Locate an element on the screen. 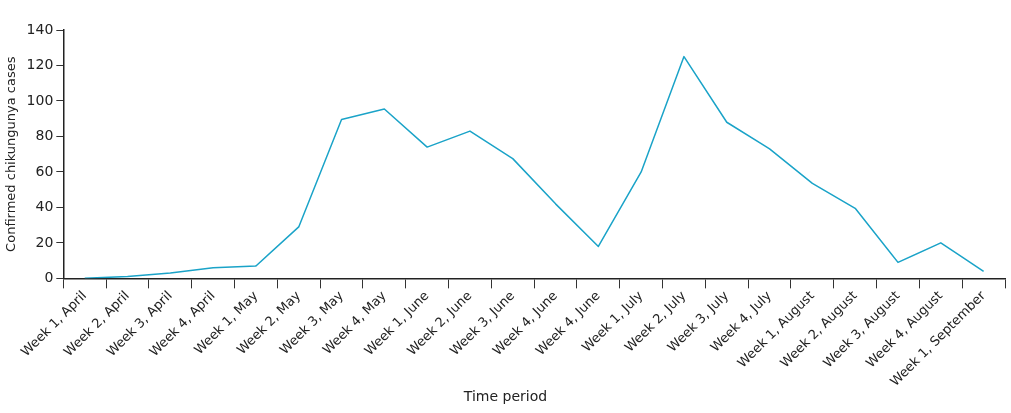 Image resolution: width=1011 pixels, height=413 pixels. y-axis-title: Confirmed chikungunya cases is located at coordinates (11, 154).